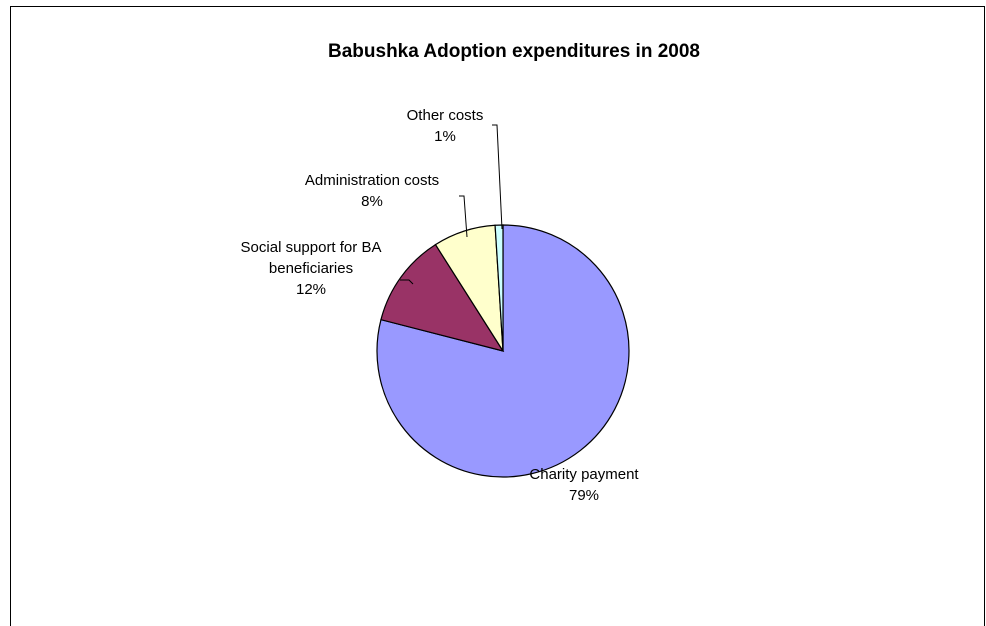 The image size is (986, 626). What do you see at coordinates (584, 485) in the screenshot?
I see `slice-label-1: Charity payment 79%` at bounding box center [584, 485].